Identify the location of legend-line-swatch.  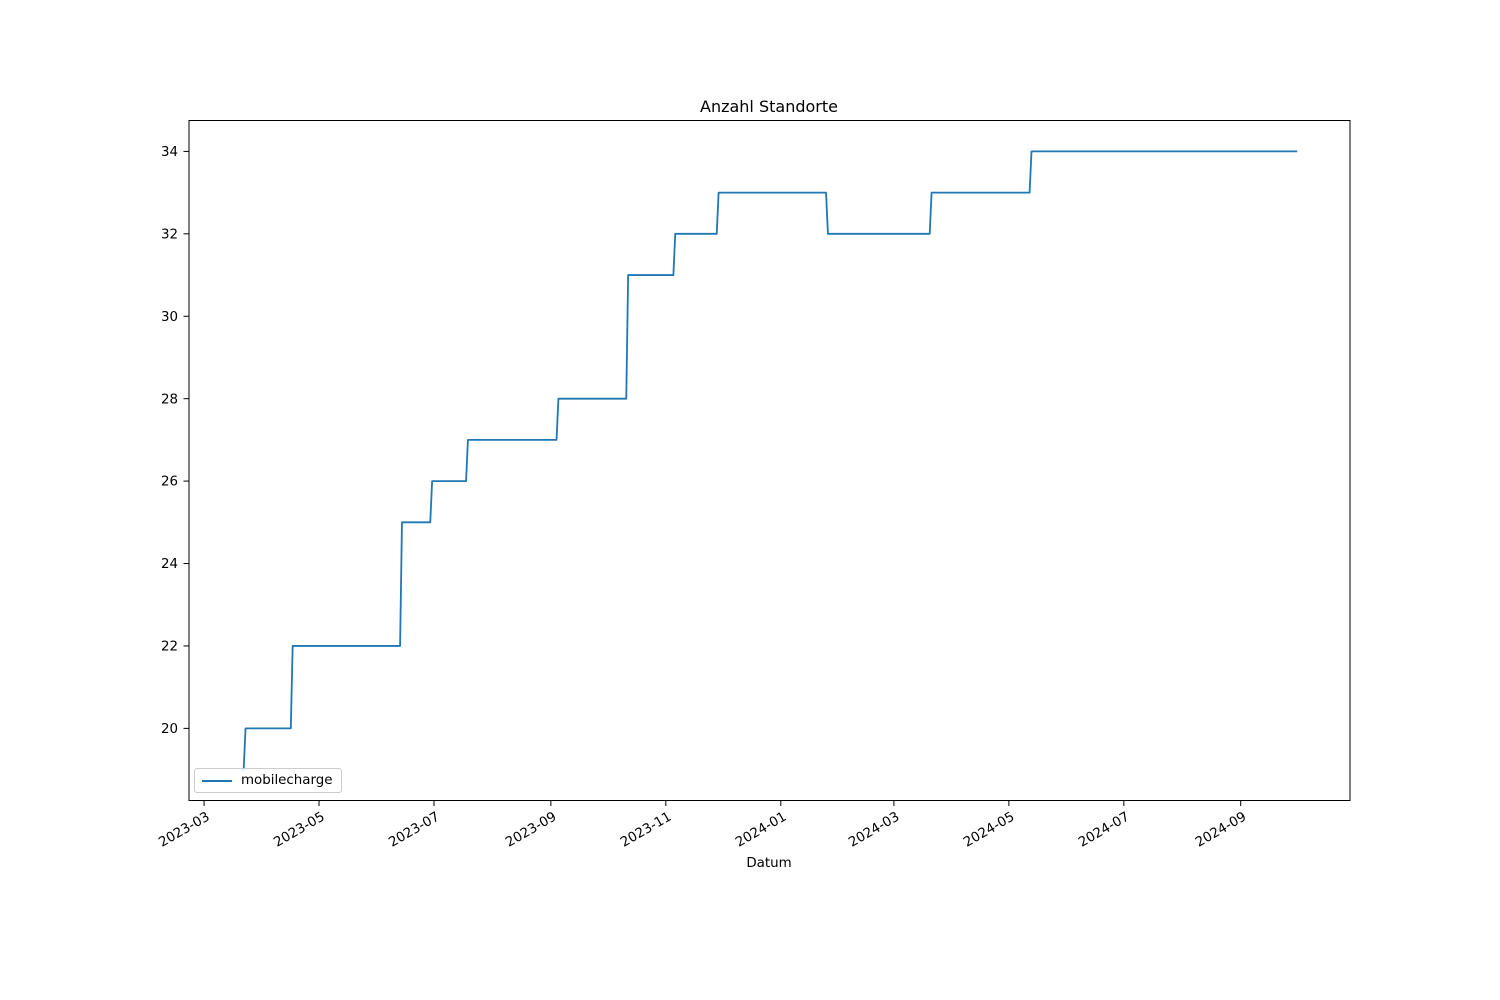
(217, 780).